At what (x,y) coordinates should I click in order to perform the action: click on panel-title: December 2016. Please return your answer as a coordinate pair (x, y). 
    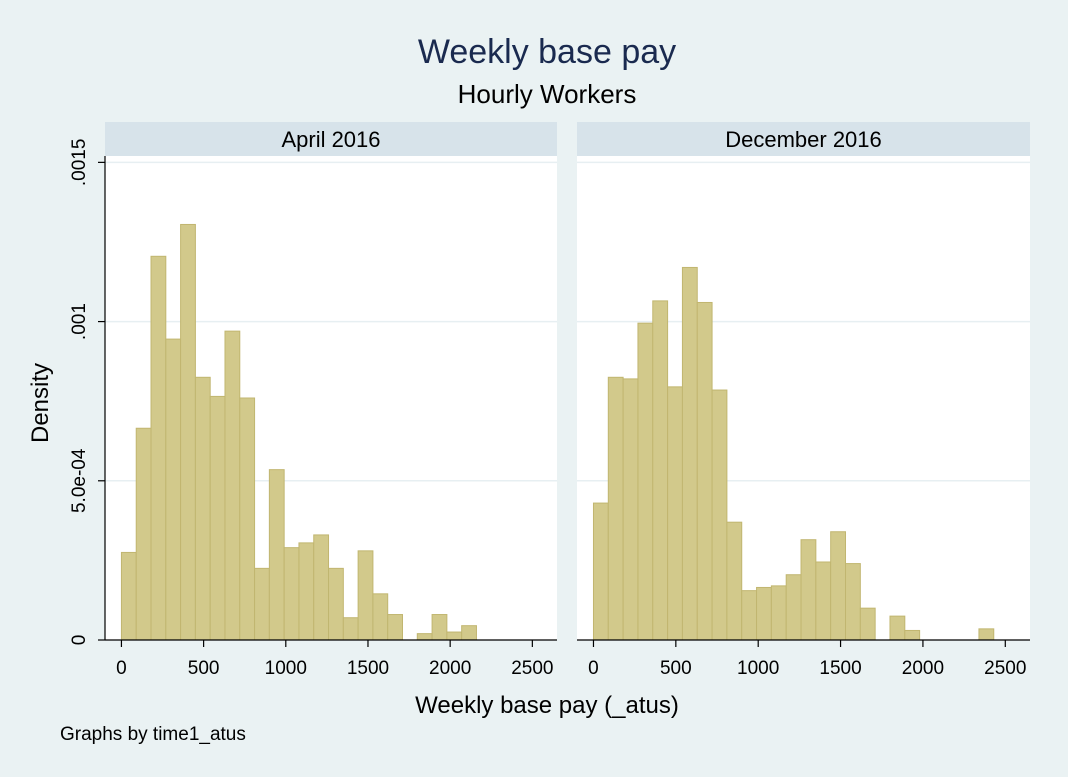
    Looking at the image, I should click on (803, 139).